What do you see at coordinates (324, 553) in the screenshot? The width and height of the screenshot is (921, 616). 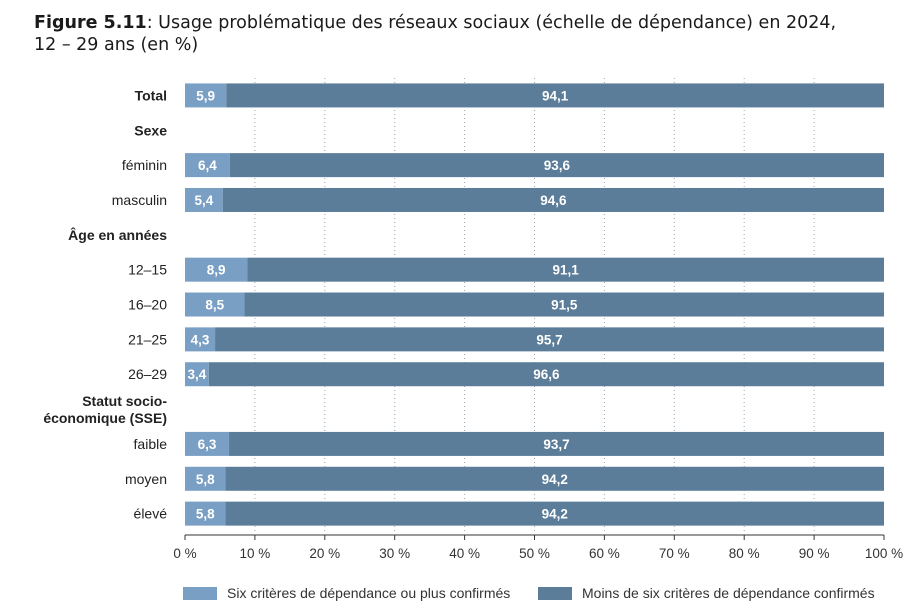 I see `x-tick-label: 20 %` at bounding box center [324, 553].